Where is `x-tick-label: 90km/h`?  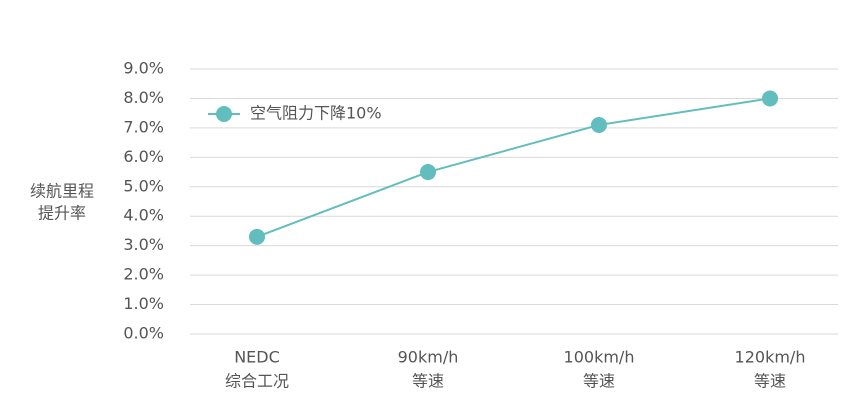
x-tick-label: 90km/h is located at coordinates (428, 357).